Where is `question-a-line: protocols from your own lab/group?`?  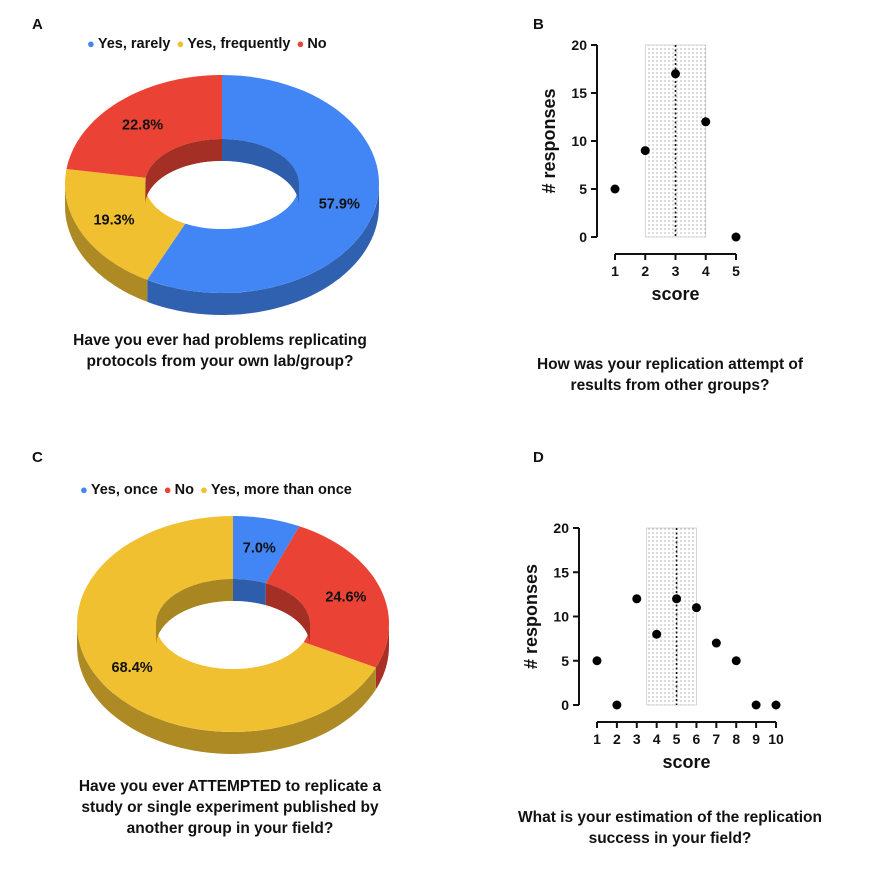
question-a-line: protocols from your own lab/group? is located at coordinates (220, 361).